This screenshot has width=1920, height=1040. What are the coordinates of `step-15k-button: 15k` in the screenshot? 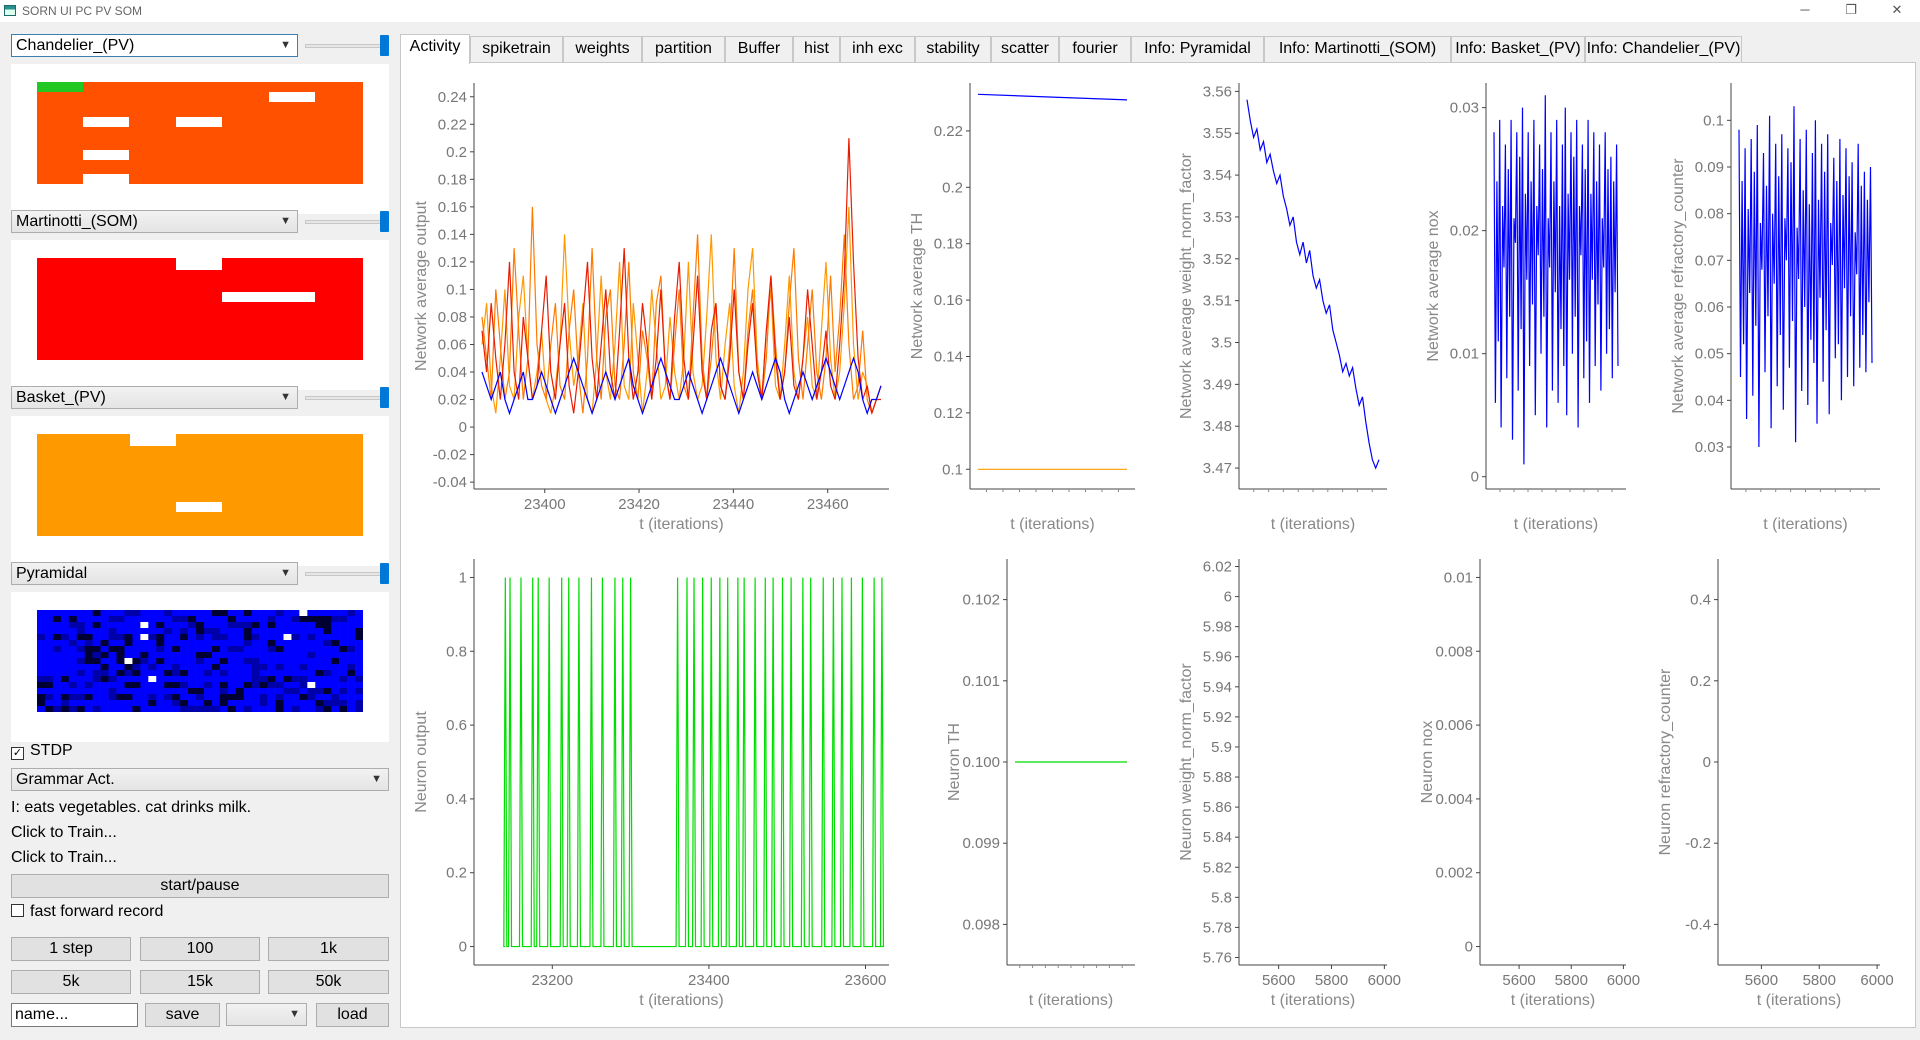 It's located at (200, 982).